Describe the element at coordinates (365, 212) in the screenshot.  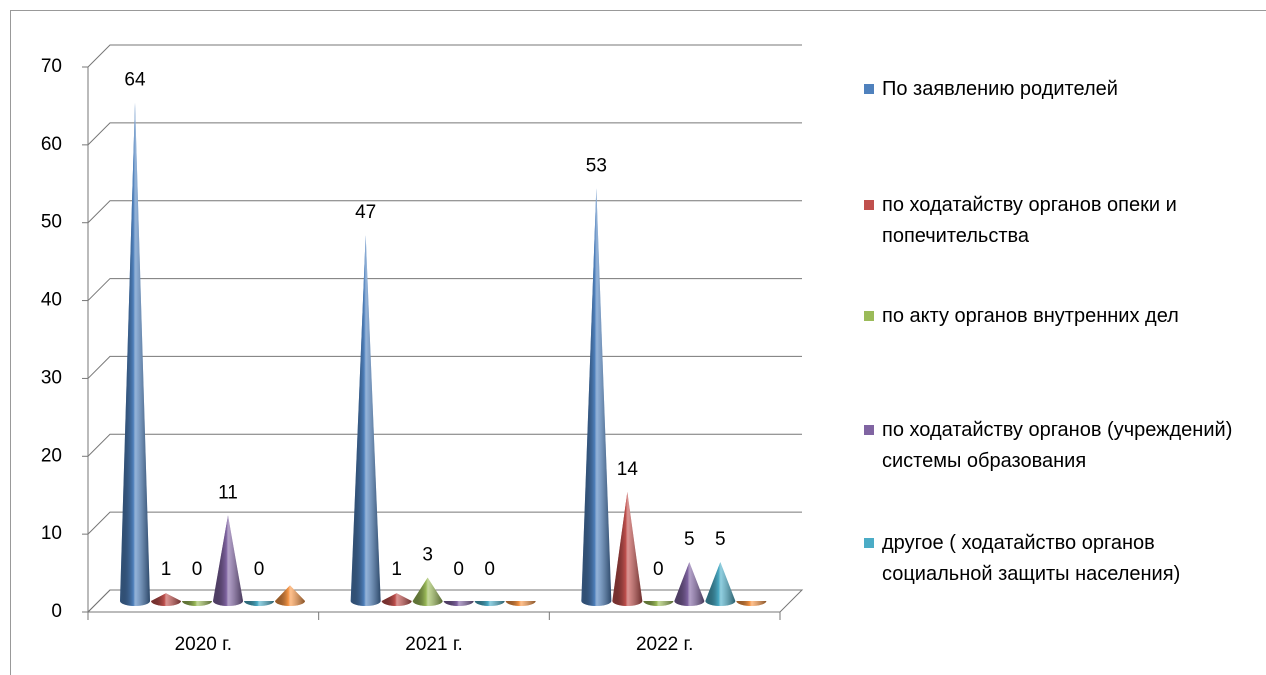
I see `data-label: 47` at that location.